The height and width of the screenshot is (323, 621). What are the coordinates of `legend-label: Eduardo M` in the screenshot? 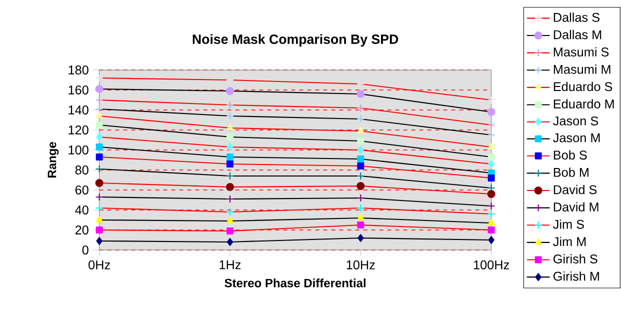 It's located at (584, 103).